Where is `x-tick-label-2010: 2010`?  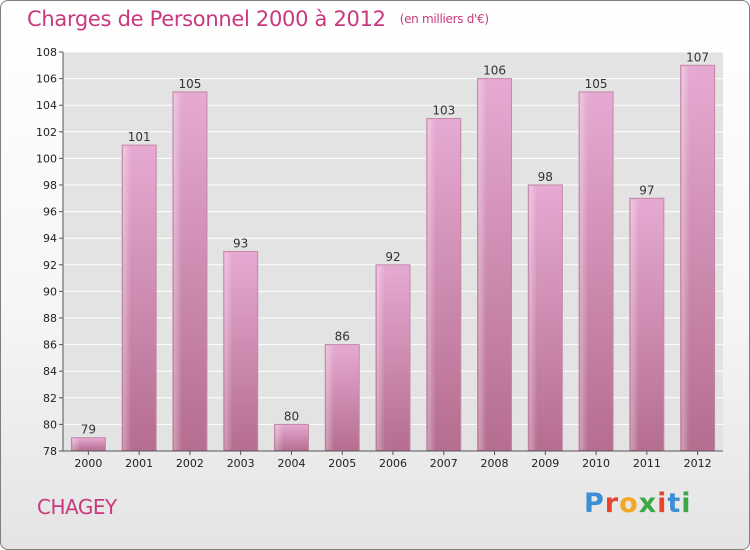 x-tick-label-2010: 2010 is located at coordinates (596, 463).